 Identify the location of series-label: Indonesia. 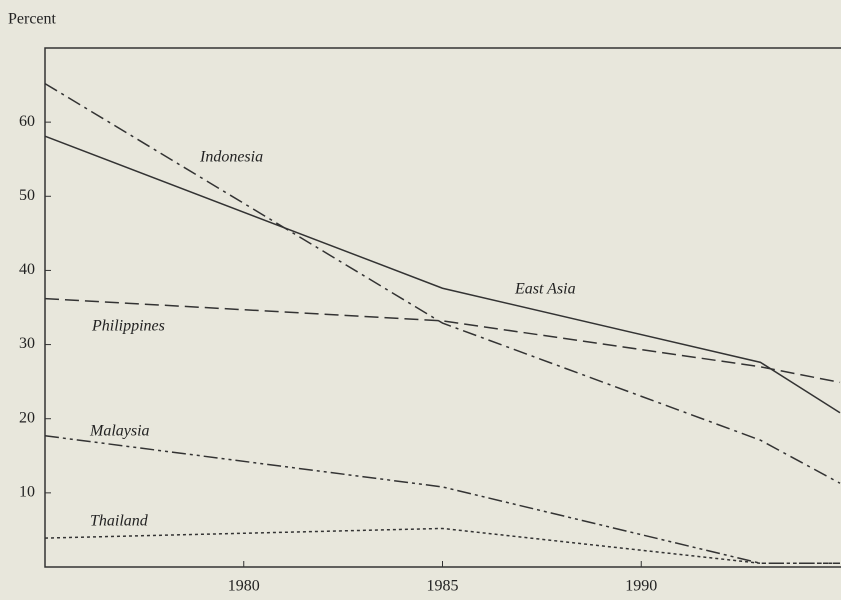
(231, 157).